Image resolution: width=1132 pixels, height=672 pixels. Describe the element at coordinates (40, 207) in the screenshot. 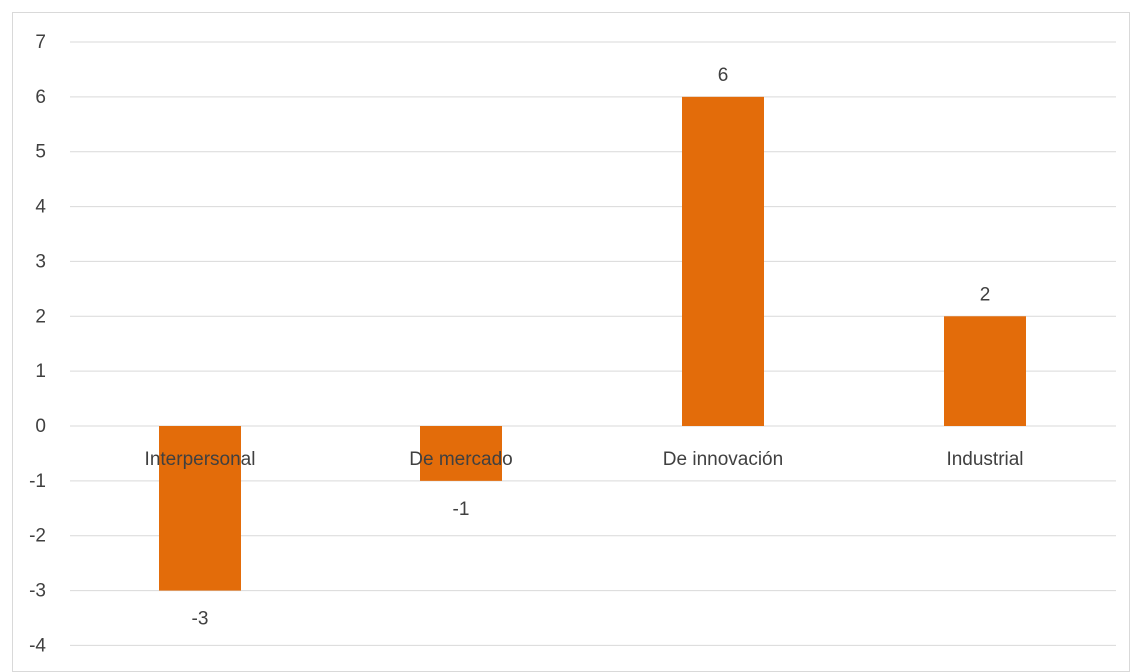

I see `y-tick-label: 4` at that location.